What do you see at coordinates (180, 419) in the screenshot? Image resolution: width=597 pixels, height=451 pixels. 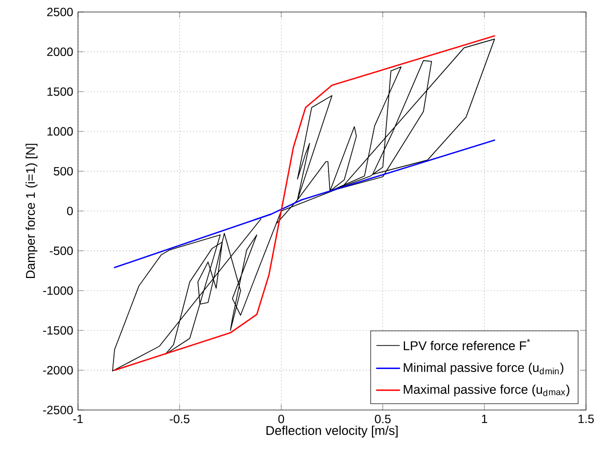 I see `x-tick-label: -0.5` at bounding box center [180, 419].